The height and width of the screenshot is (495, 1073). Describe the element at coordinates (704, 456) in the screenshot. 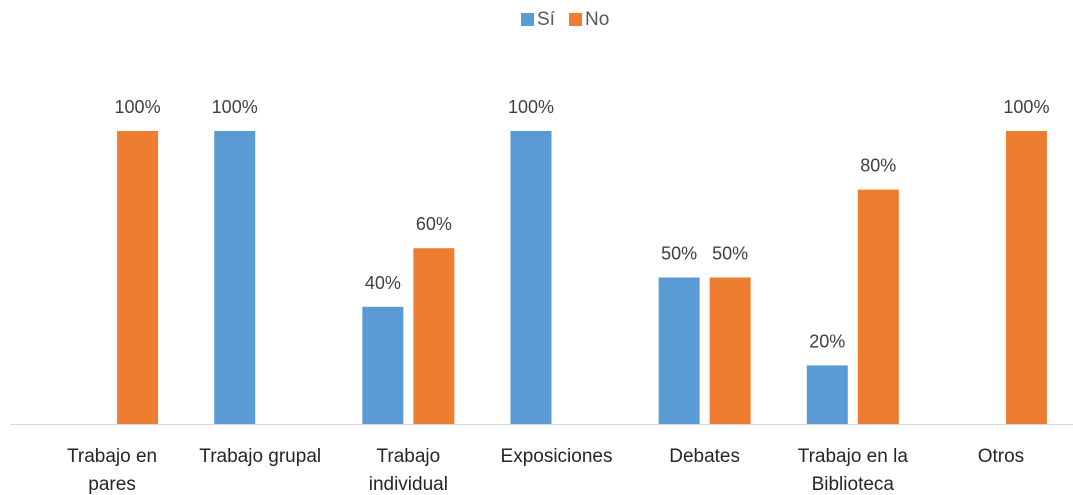

I see `category-label-4-0: Debates` at that location.